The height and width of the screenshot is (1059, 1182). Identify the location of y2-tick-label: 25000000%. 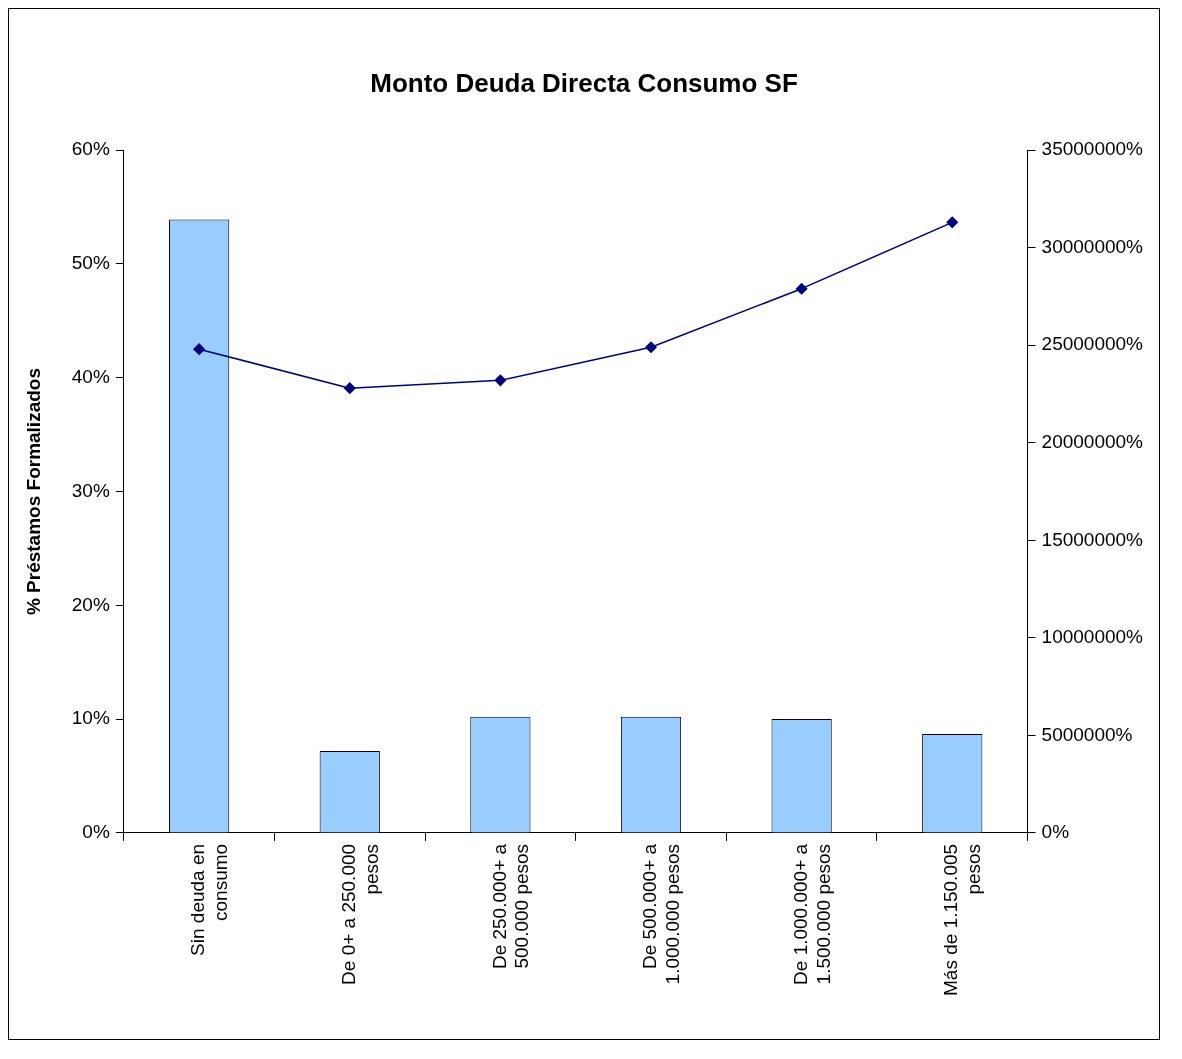
(1092, 344).